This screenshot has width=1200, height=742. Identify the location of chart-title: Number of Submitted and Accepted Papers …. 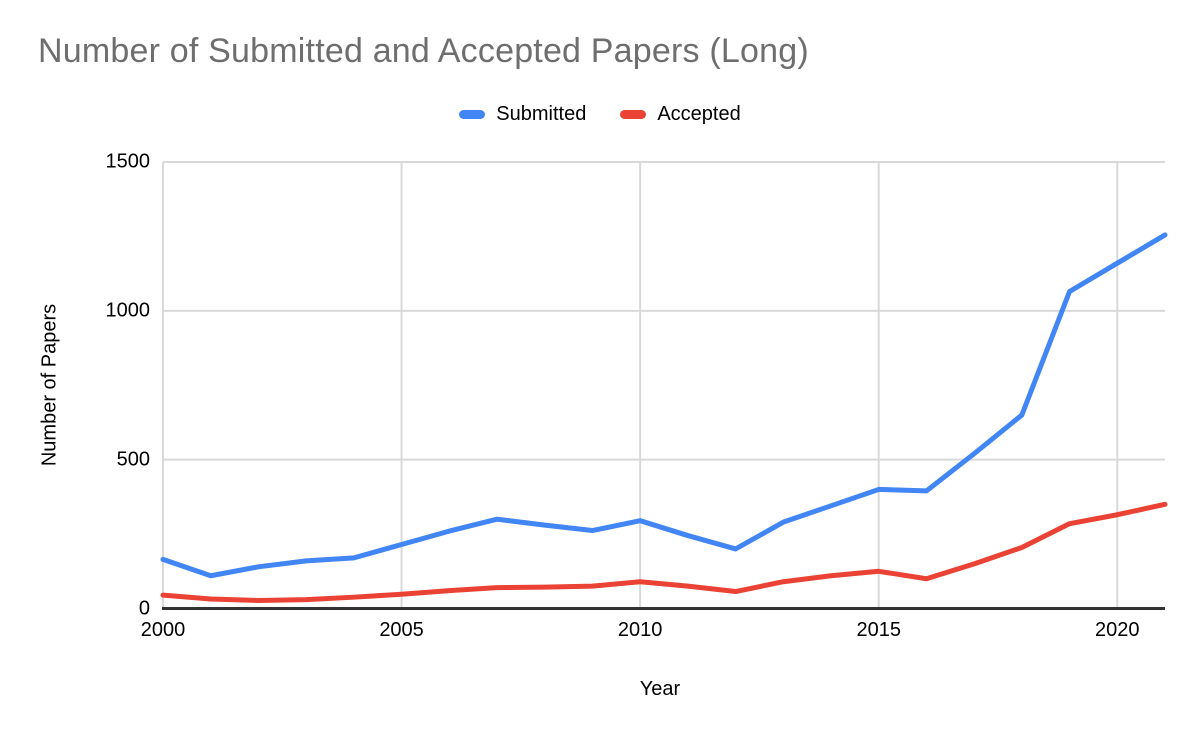
(423, 51).